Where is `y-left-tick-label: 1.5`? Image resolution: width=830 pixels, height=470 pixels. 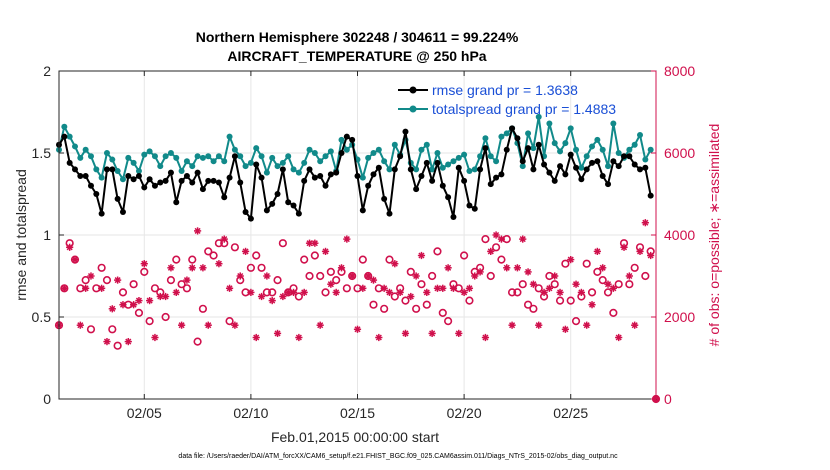
y-left-tick-label: 1.5 is located at coordinates (42, 153).